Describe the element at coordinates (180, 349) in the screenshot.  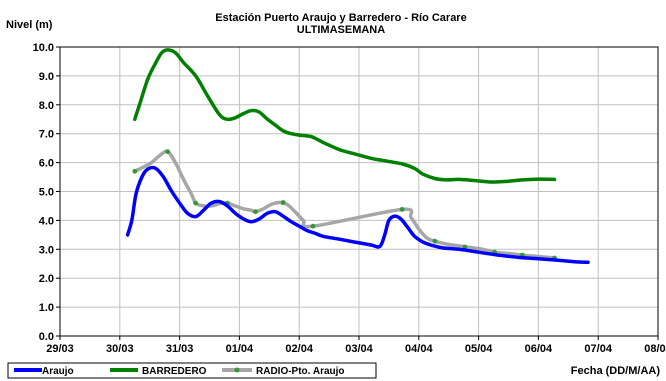
I see `x-tick-label: 31/03` at that location.